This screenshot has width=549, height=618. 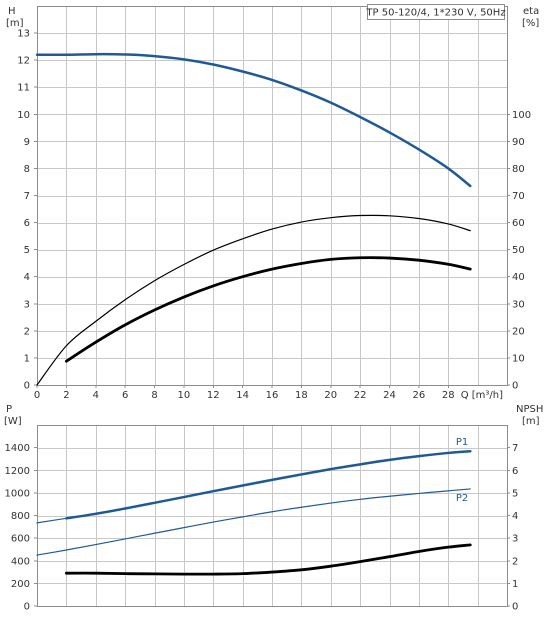 I want to click on y-axis-unit: [W], so click(x=13, y=421).